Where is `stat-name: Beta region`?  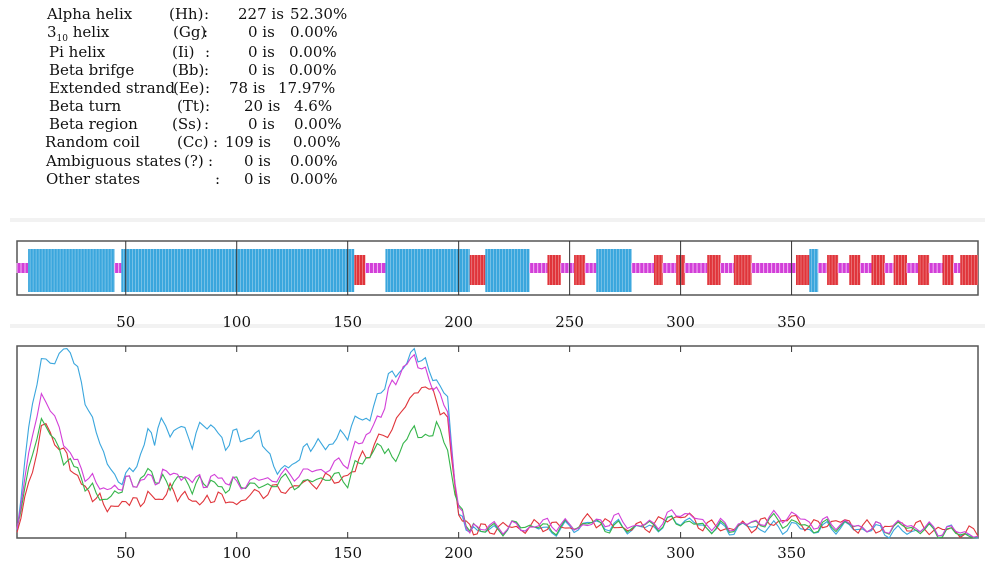
stat-name: Beta region is located at coordinates (93, 124).